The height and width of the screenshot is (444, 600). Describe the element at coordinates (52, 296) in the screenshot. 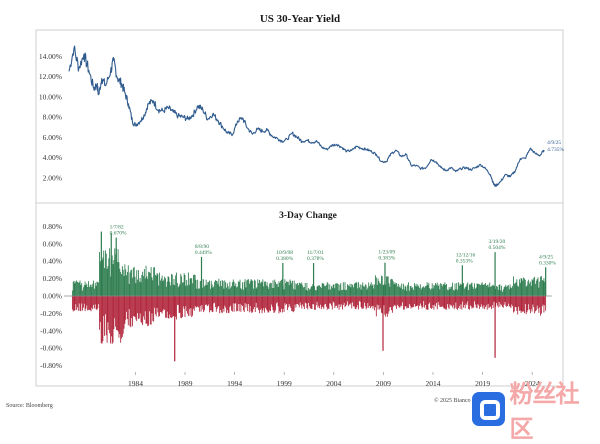

I see `y-tick-label: 0.00%` at that location.